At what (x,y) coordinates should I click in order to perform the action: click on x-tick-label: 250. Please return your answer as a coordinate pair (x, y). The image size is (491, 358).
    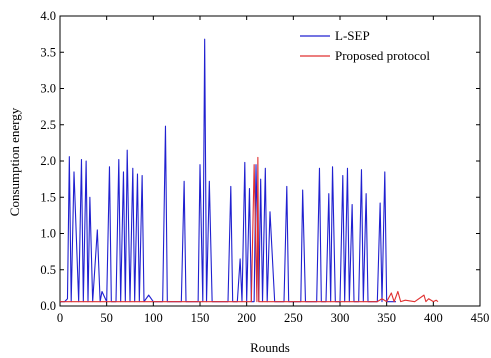
    Looking at the image, I should click on (293, 318).